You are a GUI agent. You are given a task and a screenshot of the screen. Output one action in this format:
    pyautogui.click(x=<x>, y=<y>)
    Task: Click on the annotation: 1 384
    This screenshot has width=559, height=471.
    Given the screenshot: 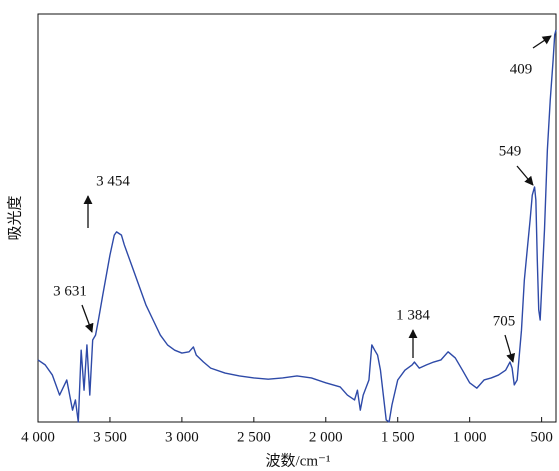 What is the action you would take?
    pyautogui.click(x=413, y=315)
    